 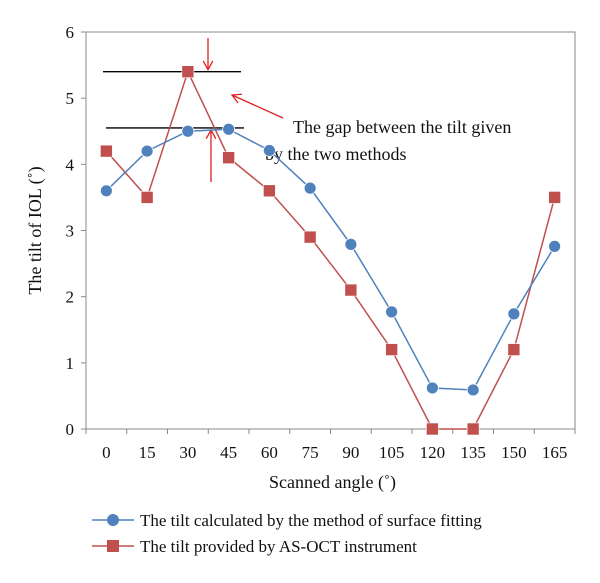 What do you see at coordinates (278, 546) in the screenshot?
I see `legend-label: The tilt provided by AS-OCT instrument` at bounding box center [278, 546].